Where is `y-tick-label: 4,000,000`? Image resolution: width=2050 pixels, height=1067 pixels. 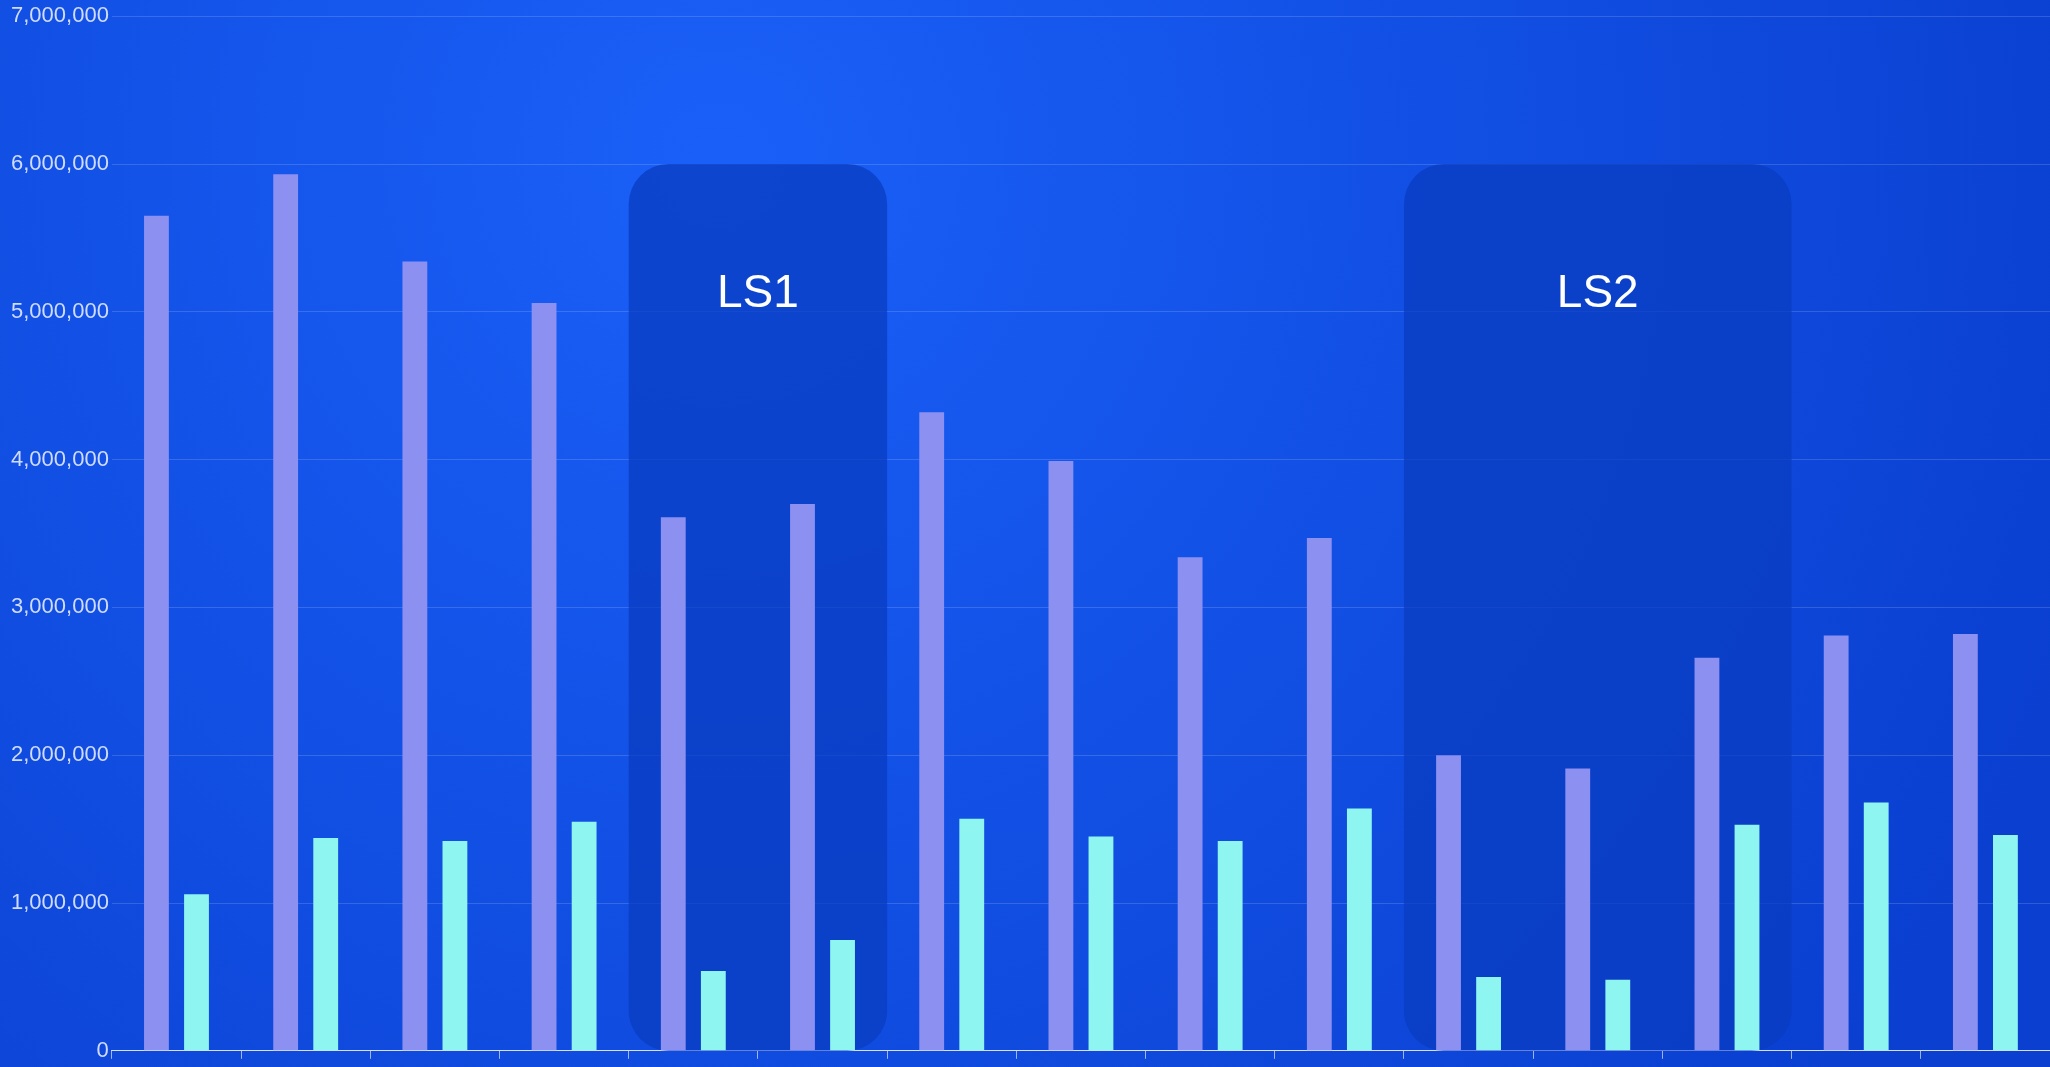 y-tick-label: 4,000,000 is located at coordinates (60, 458).